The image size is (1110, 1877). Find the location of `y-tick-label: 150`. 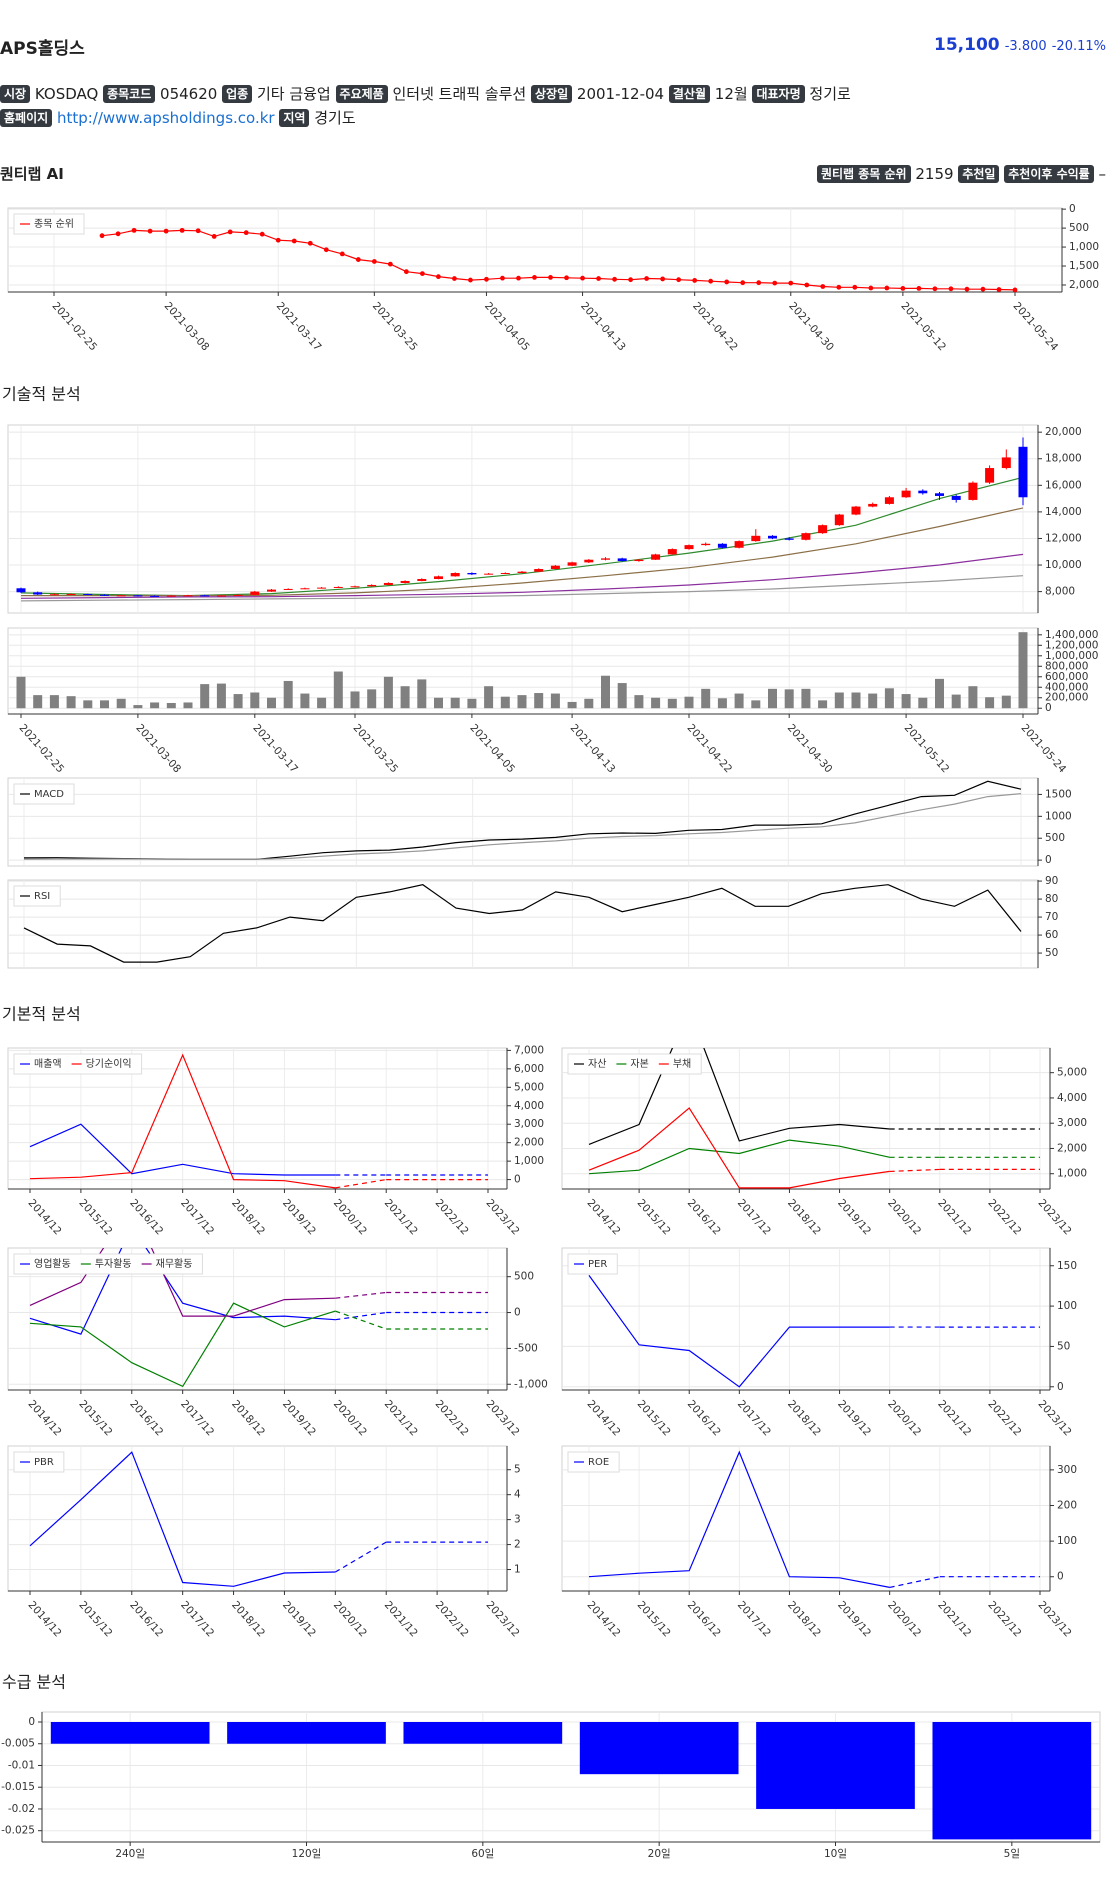

y-tick-label: 150 is located at coordinates (1067, 1266).